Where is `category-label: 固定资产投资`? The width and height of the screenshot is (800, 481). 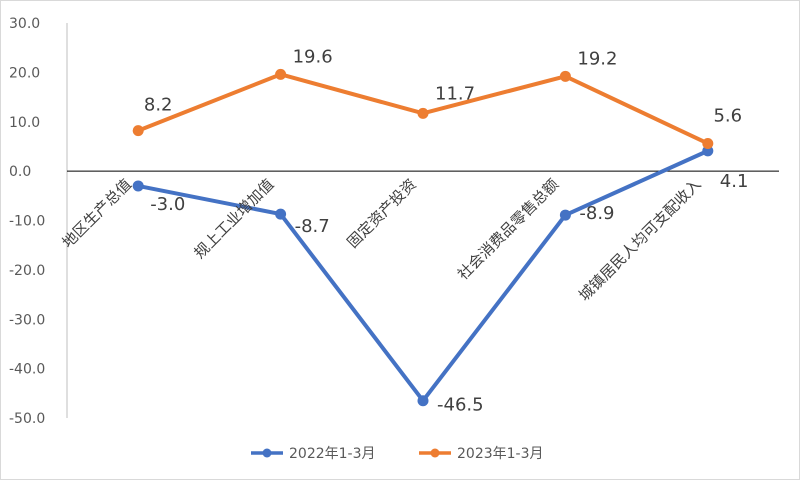 category-label: 固定资产投资 is located at coordinates (381, 213).